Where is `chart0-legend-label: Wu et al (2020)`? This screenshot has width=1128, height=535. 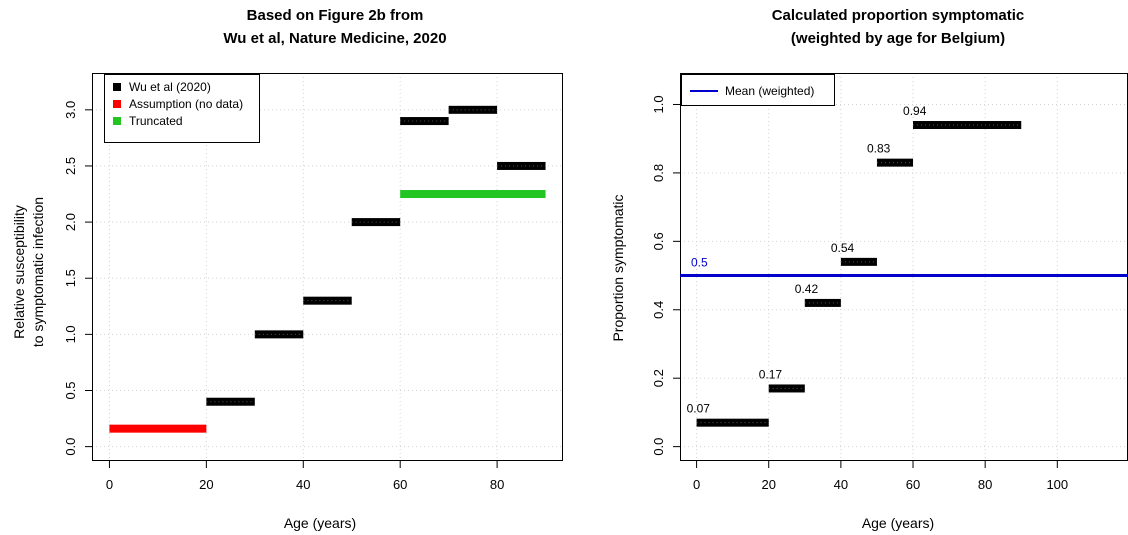
chart0-legend-label: Wu et al (2020) is located at coordinates (170, 87).